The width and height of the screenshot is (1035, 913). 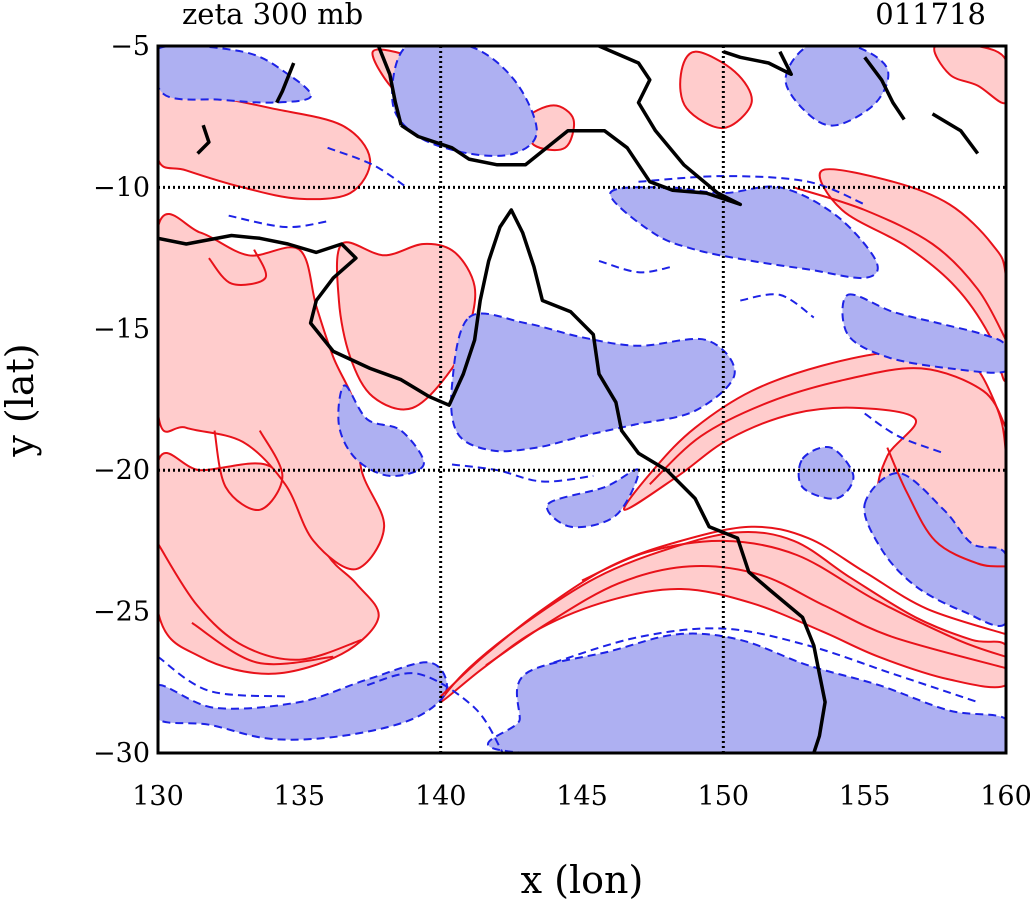 What do you see at coordinates (121, 470) in the screenshot?
I see `y-tick-label: −20` at bounding box center [121, 470].